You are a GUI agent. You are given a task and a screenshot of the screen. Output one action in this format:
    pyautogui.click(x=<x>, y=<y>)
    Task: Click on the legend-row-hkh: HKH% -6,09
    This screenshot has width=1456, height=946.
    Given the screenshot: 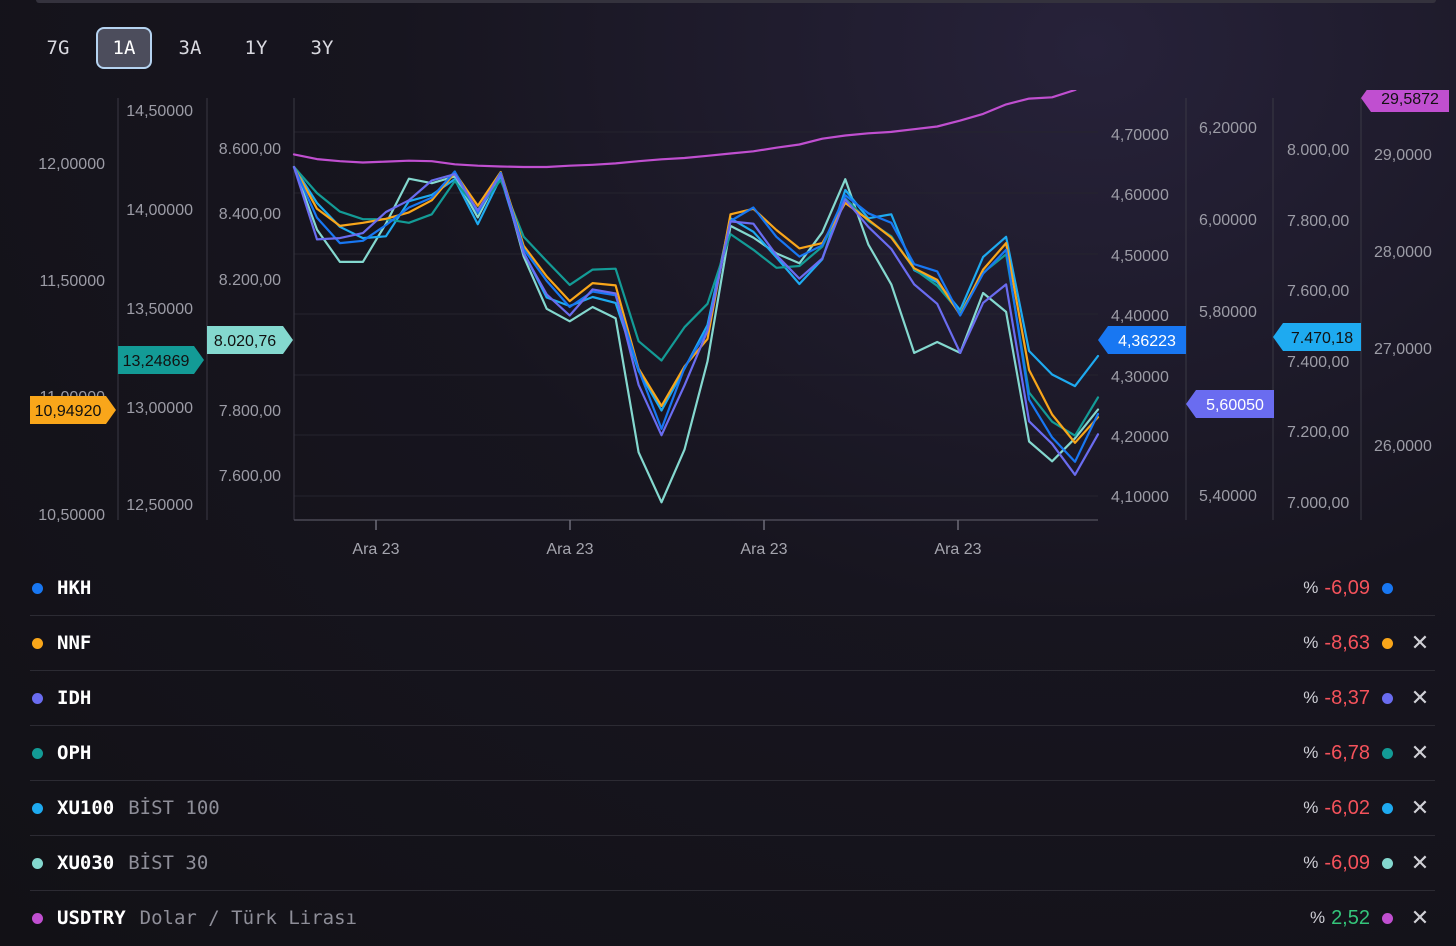 What is the action you would take?
    pyautogui.click(x=732, y=588)
    